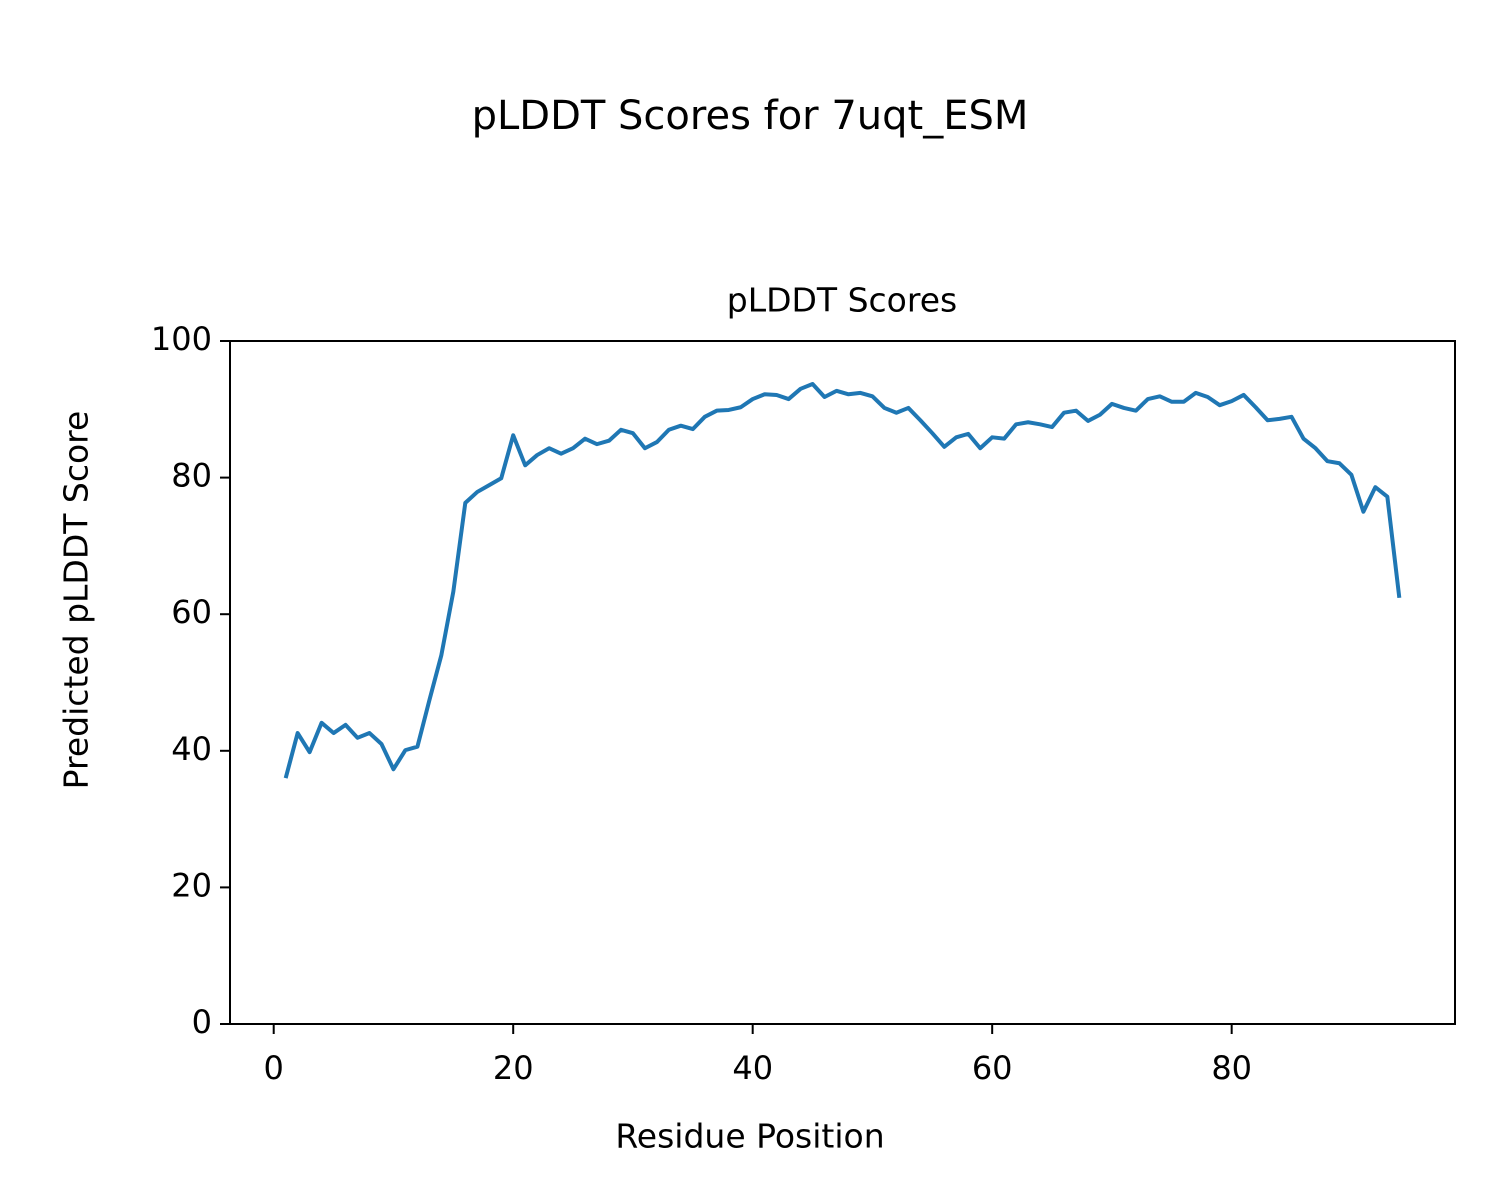 The image size is (1500, 1200). Describe the element at coordinates (191, 749) in the screenshot. I see `y-tick-label: 40` at that location.